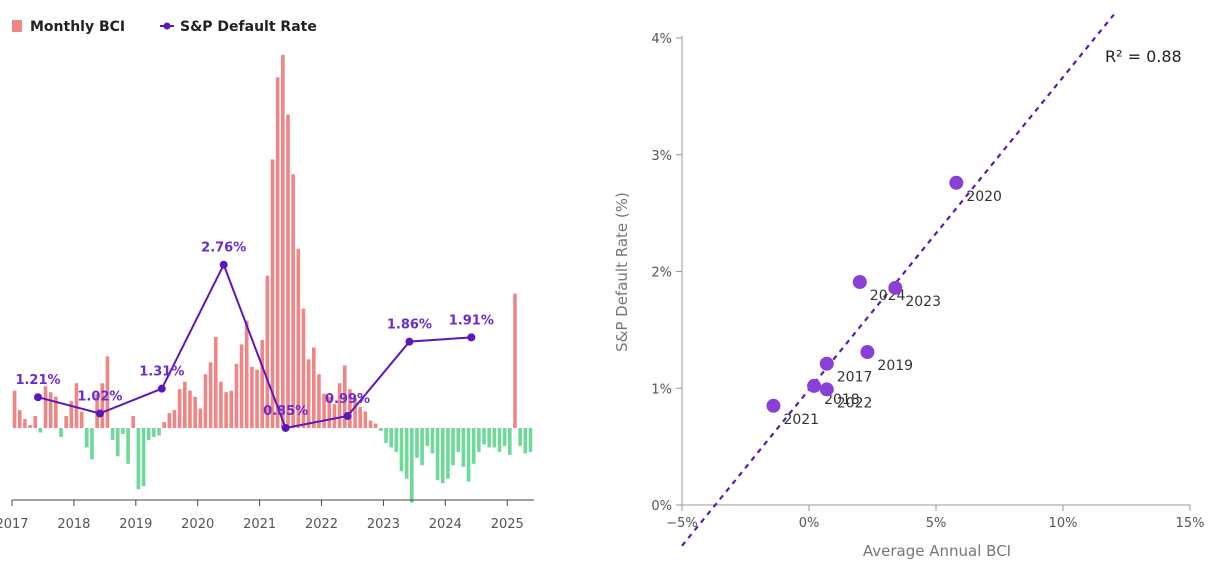  Describe the element at coordinates (622, 272) in the screenshot. I see `y-axis-title: S&P Default Rate (%)` at that location.